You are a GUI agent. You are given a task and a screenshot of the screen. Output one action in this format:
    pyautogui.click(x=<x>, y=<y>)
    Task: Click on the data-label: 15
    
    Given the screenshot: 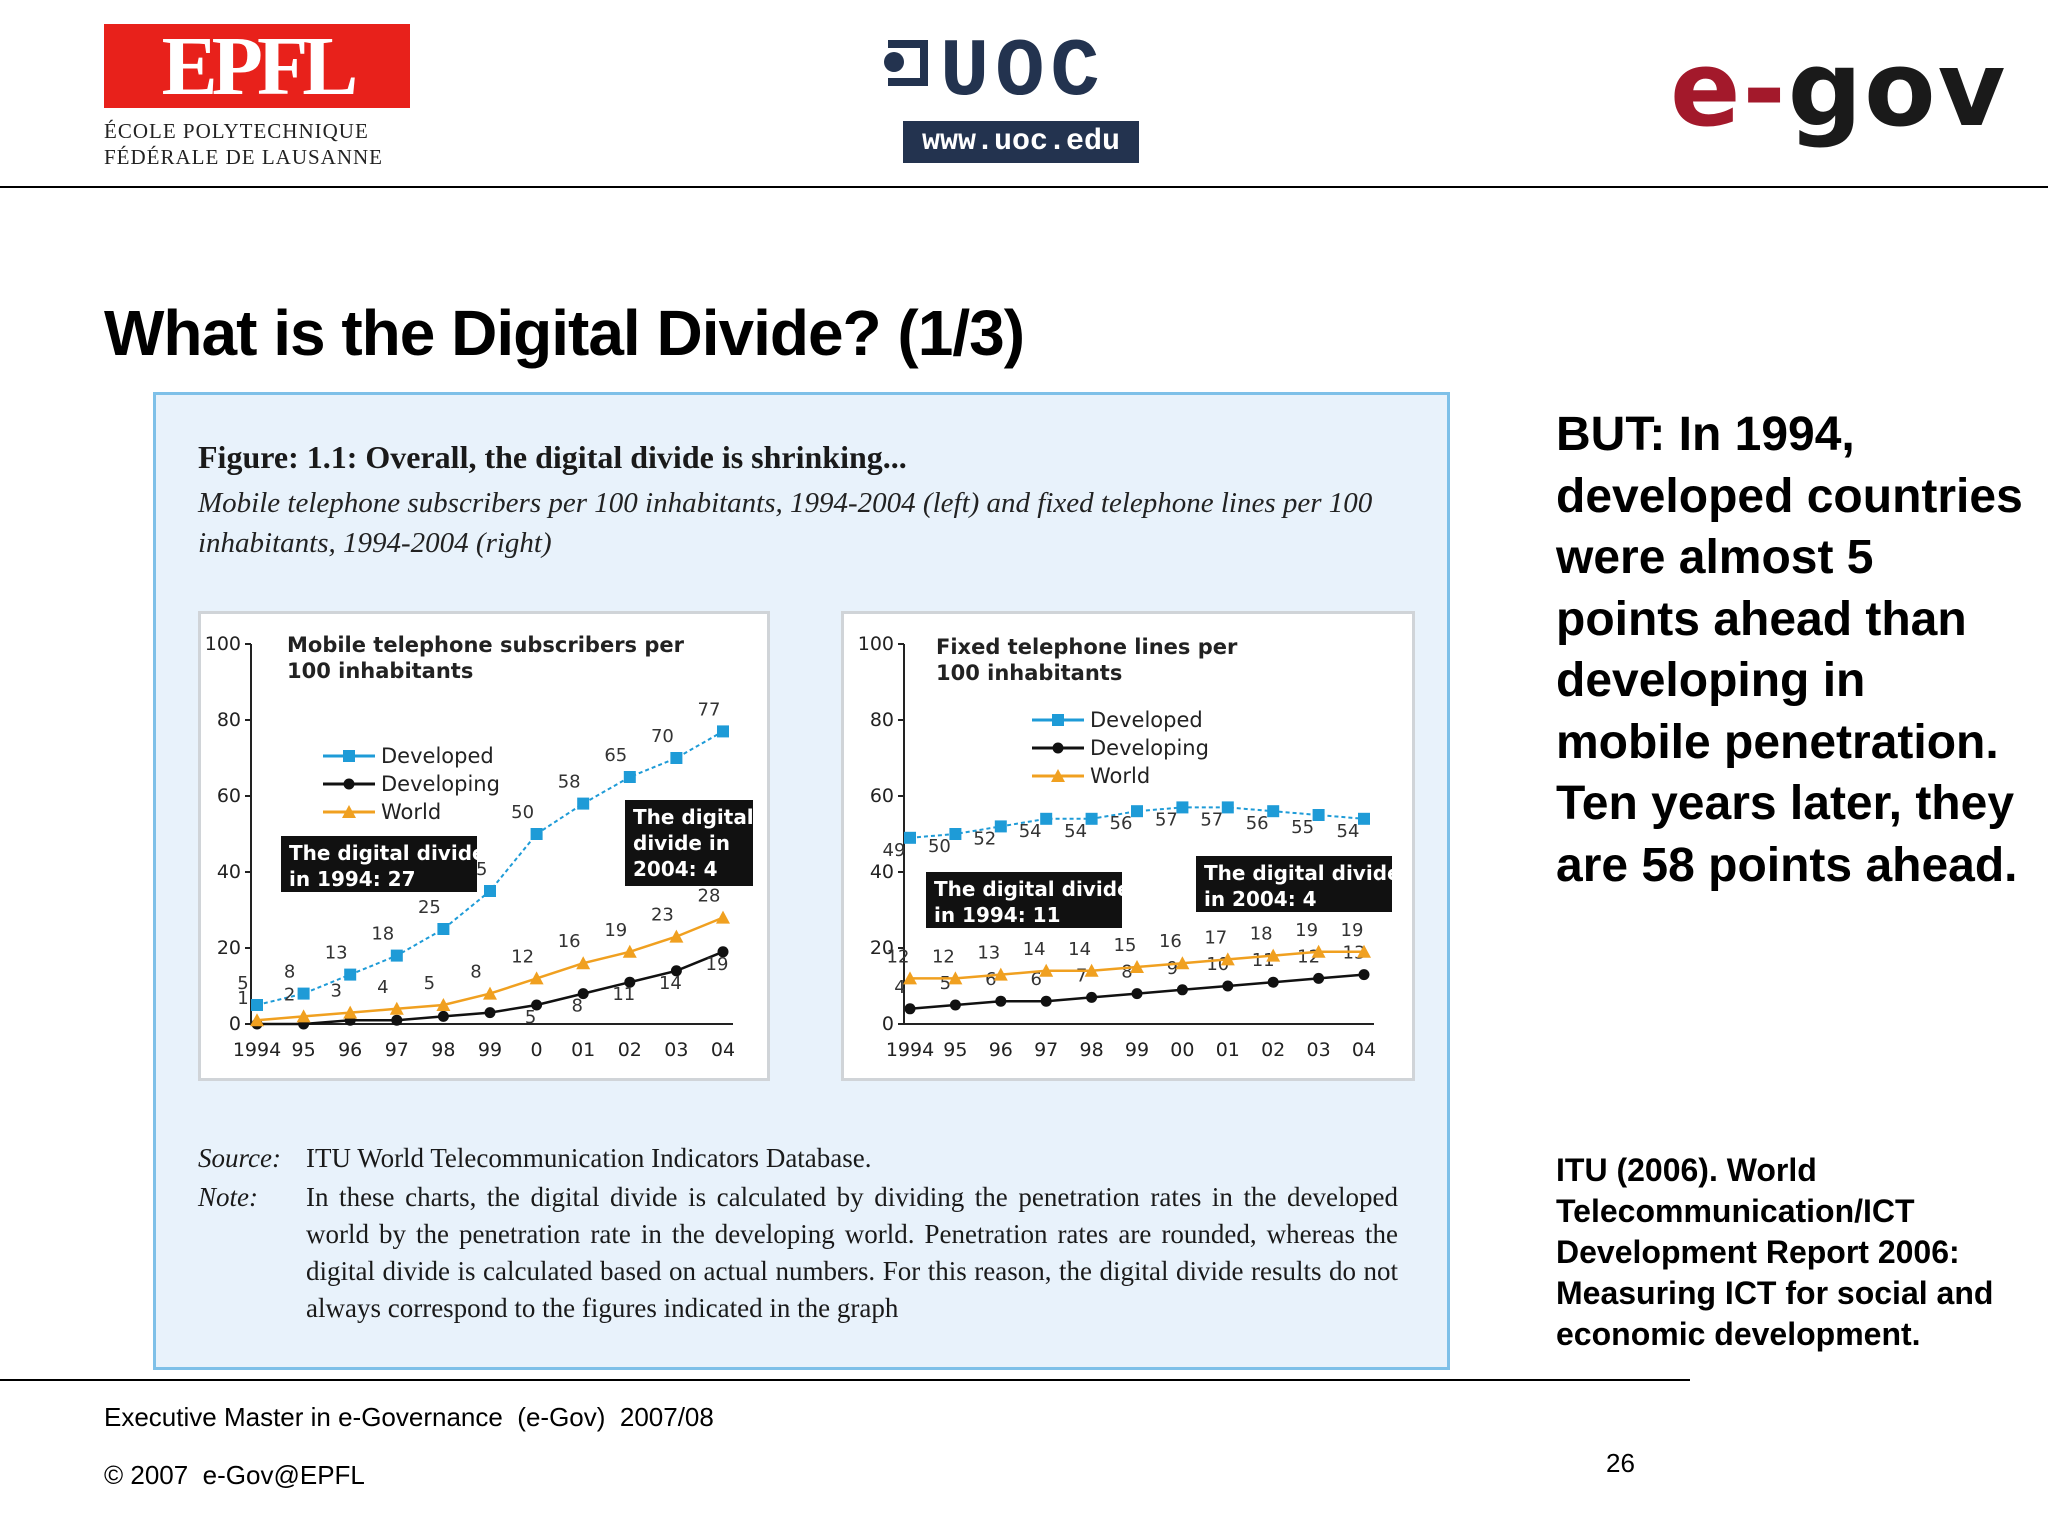 What is the action you would take?
    pyautogui.click(x=1125, y=945)
    